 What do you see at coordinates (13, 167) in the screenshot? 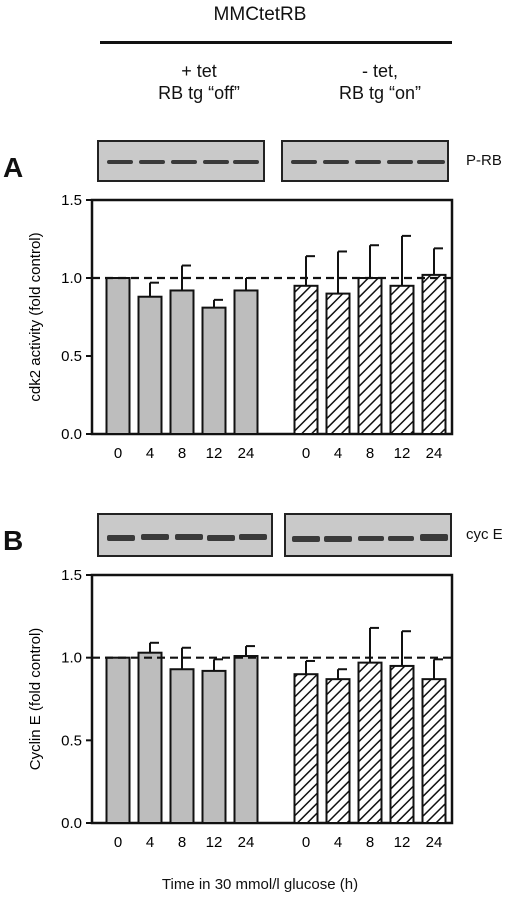
I see `panel-label-a: A` at bounding box center [13, 167].